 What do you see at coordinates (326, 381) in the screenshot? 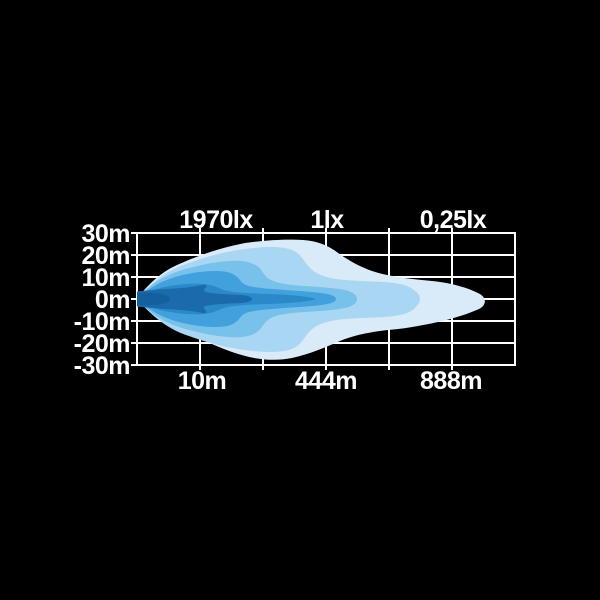
I see `x-label-444m: 444m` at bounding box center [326, 381].